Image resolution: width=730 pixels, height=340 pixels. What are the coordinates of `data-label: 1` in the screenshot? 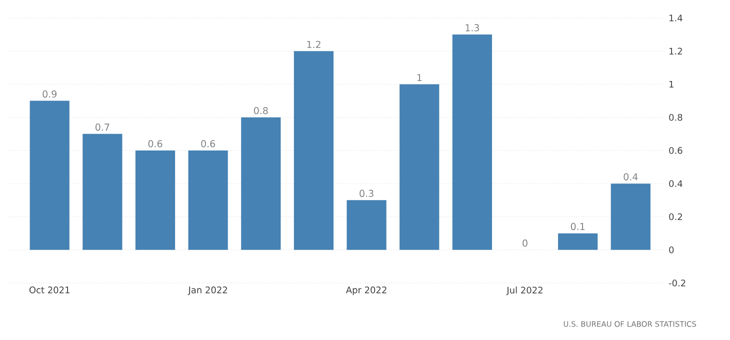 It's located at (419, 78).